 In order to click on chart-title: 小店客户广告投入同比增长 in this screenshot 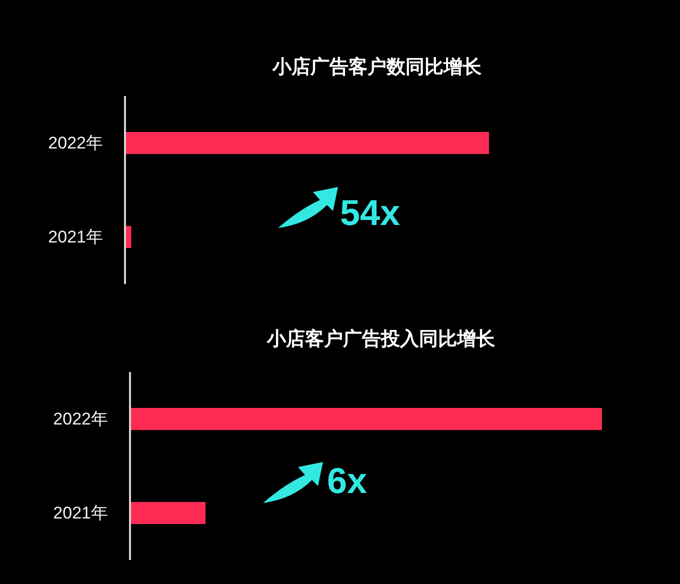, I will do `click(381, 339)`.